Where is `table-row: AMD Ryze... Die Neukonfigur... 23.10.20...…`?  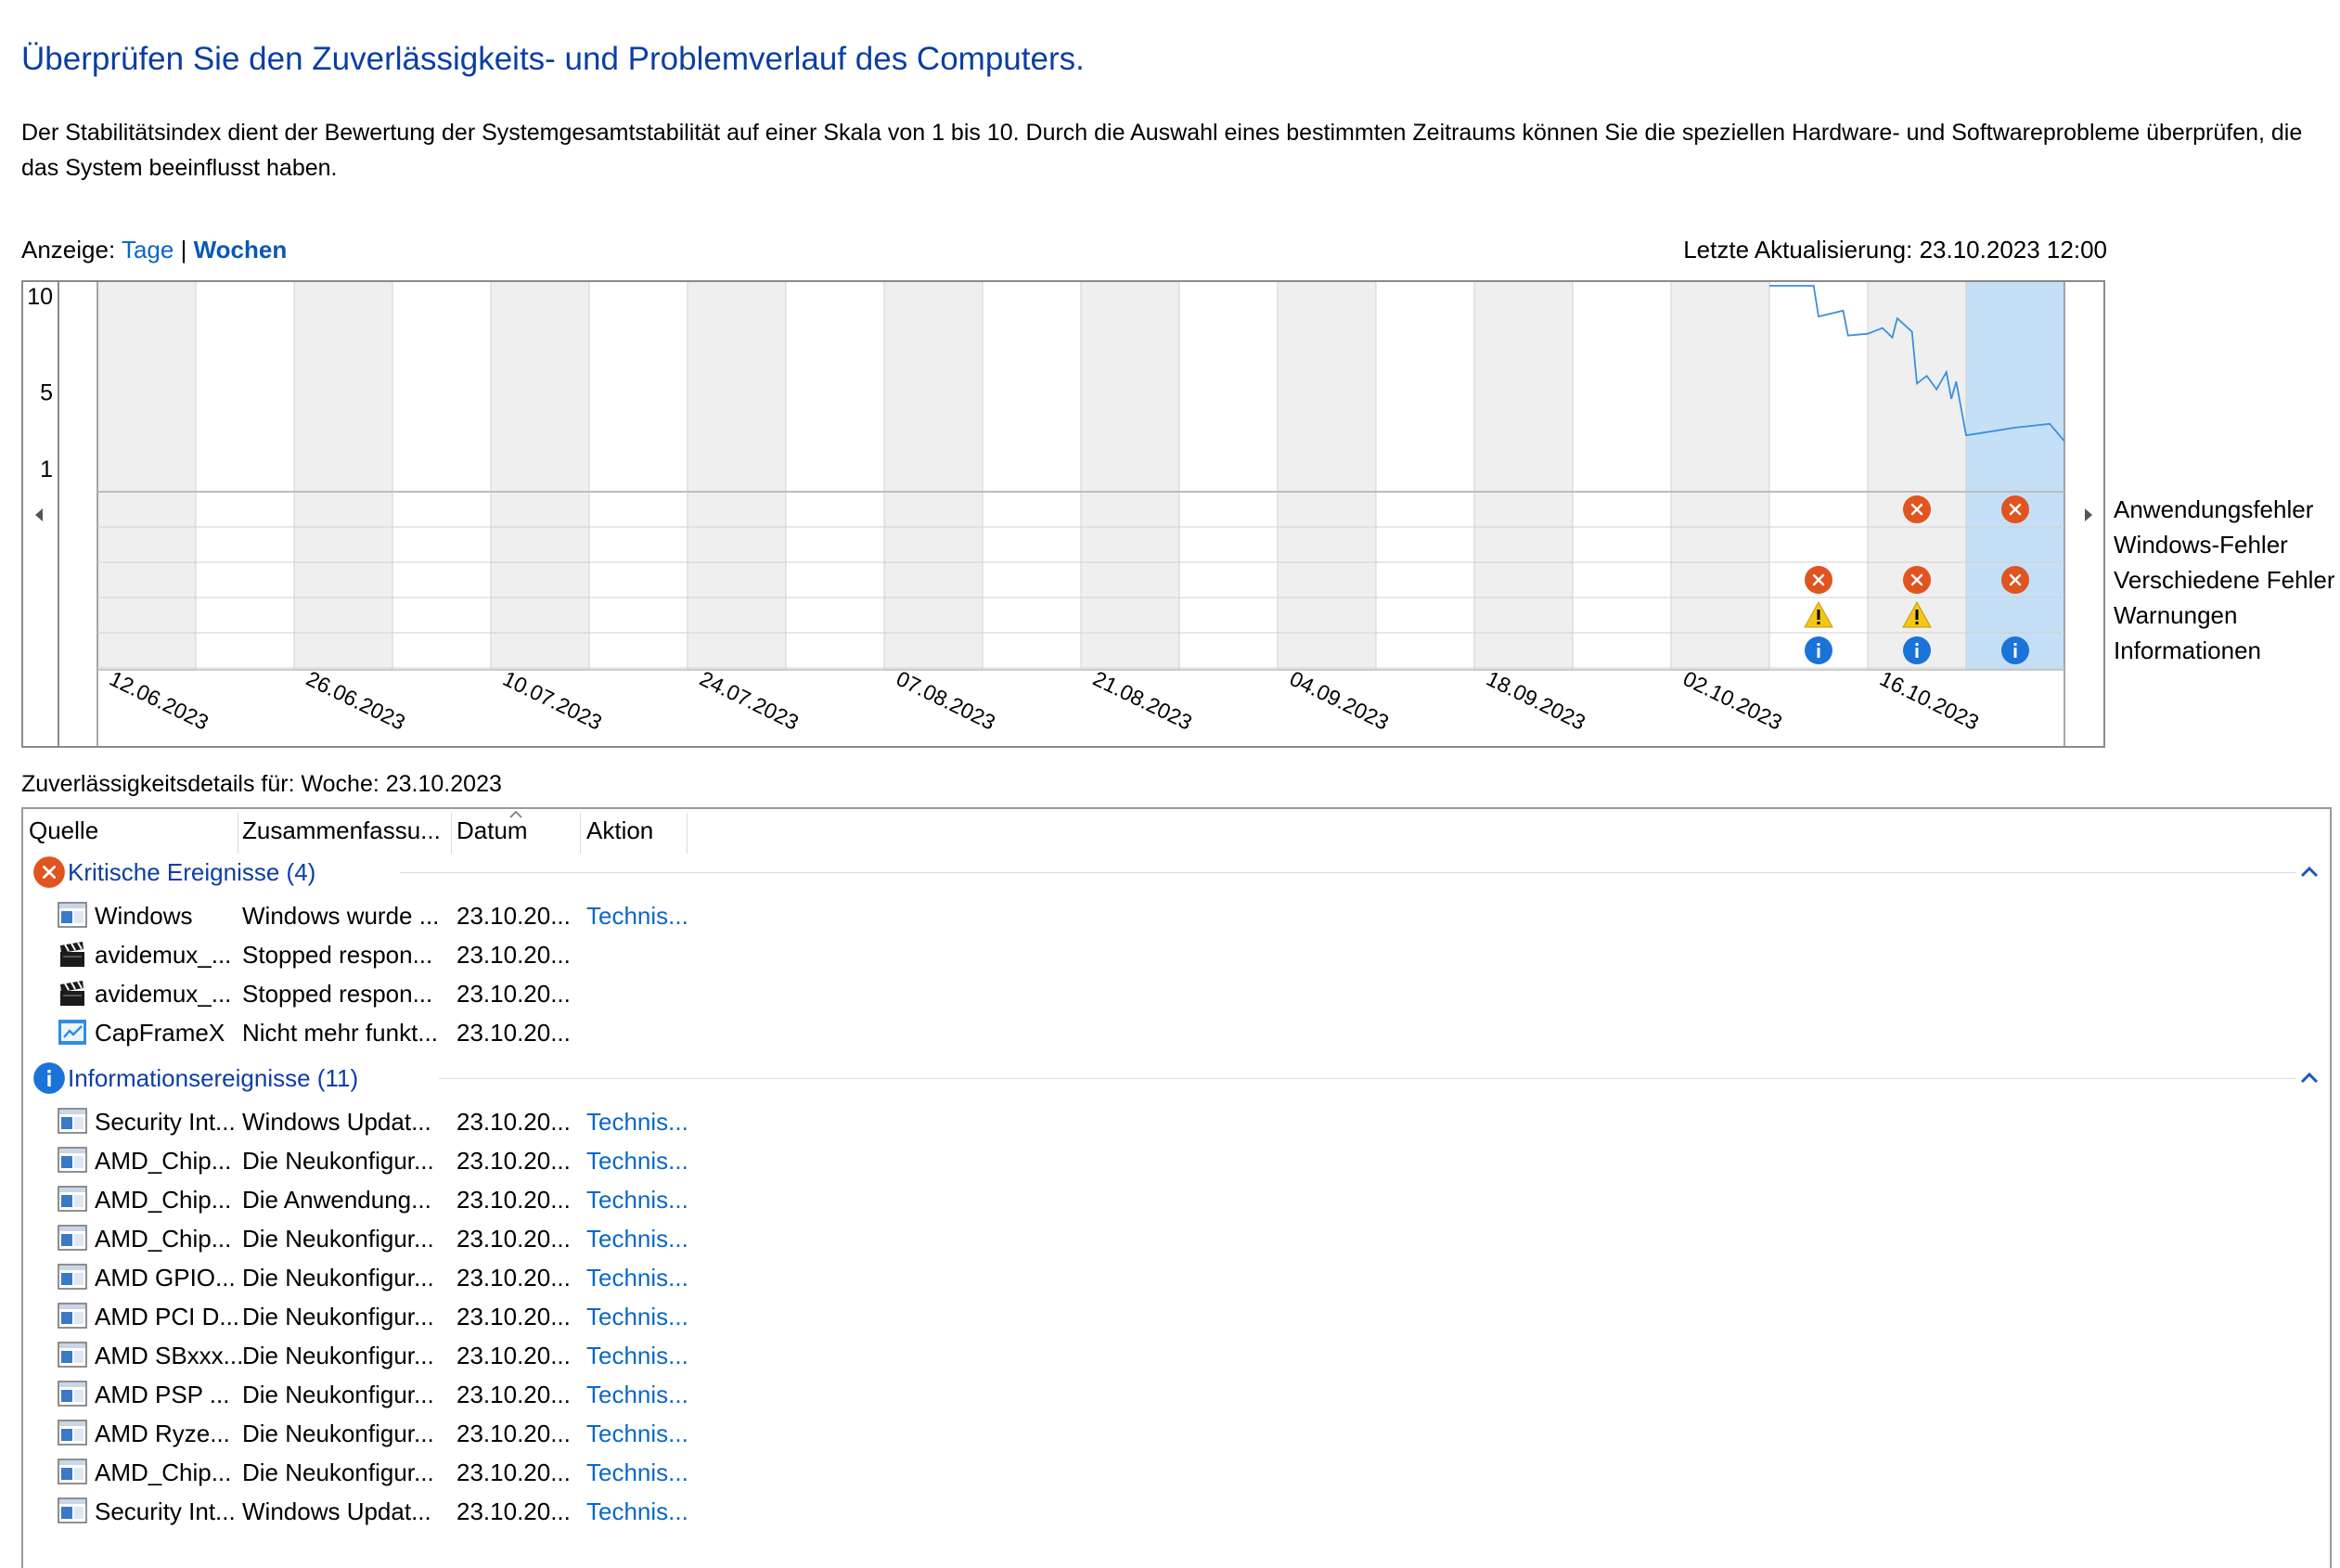
table-row: AMD Ryze... Die Neukonfigur... 23.10.20...… is located at coordinates (1174, 1433).